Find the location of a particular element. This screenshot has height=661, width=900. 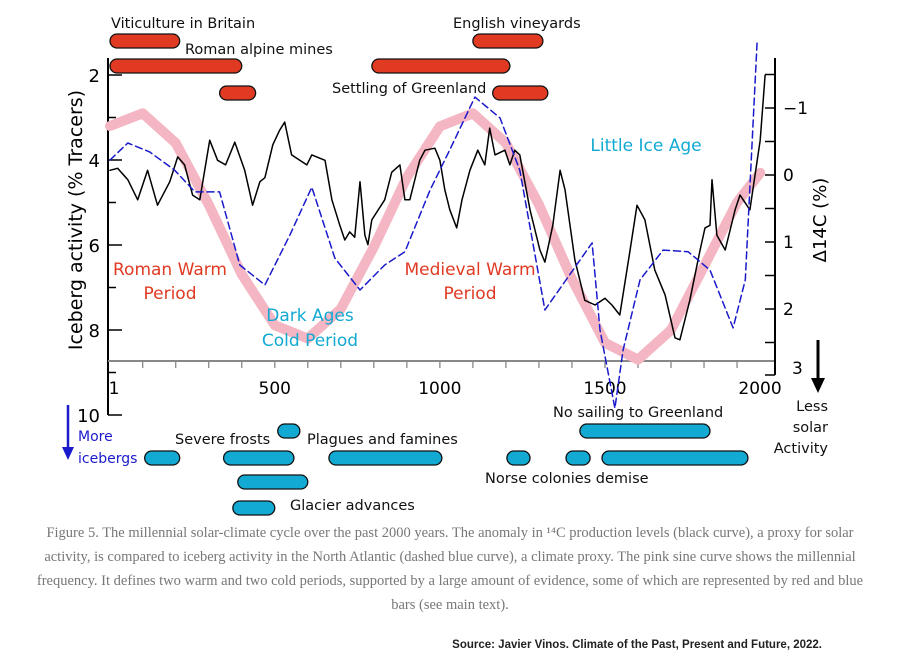

y-left-tick-label: 2 is located at coordinates (94, 76).